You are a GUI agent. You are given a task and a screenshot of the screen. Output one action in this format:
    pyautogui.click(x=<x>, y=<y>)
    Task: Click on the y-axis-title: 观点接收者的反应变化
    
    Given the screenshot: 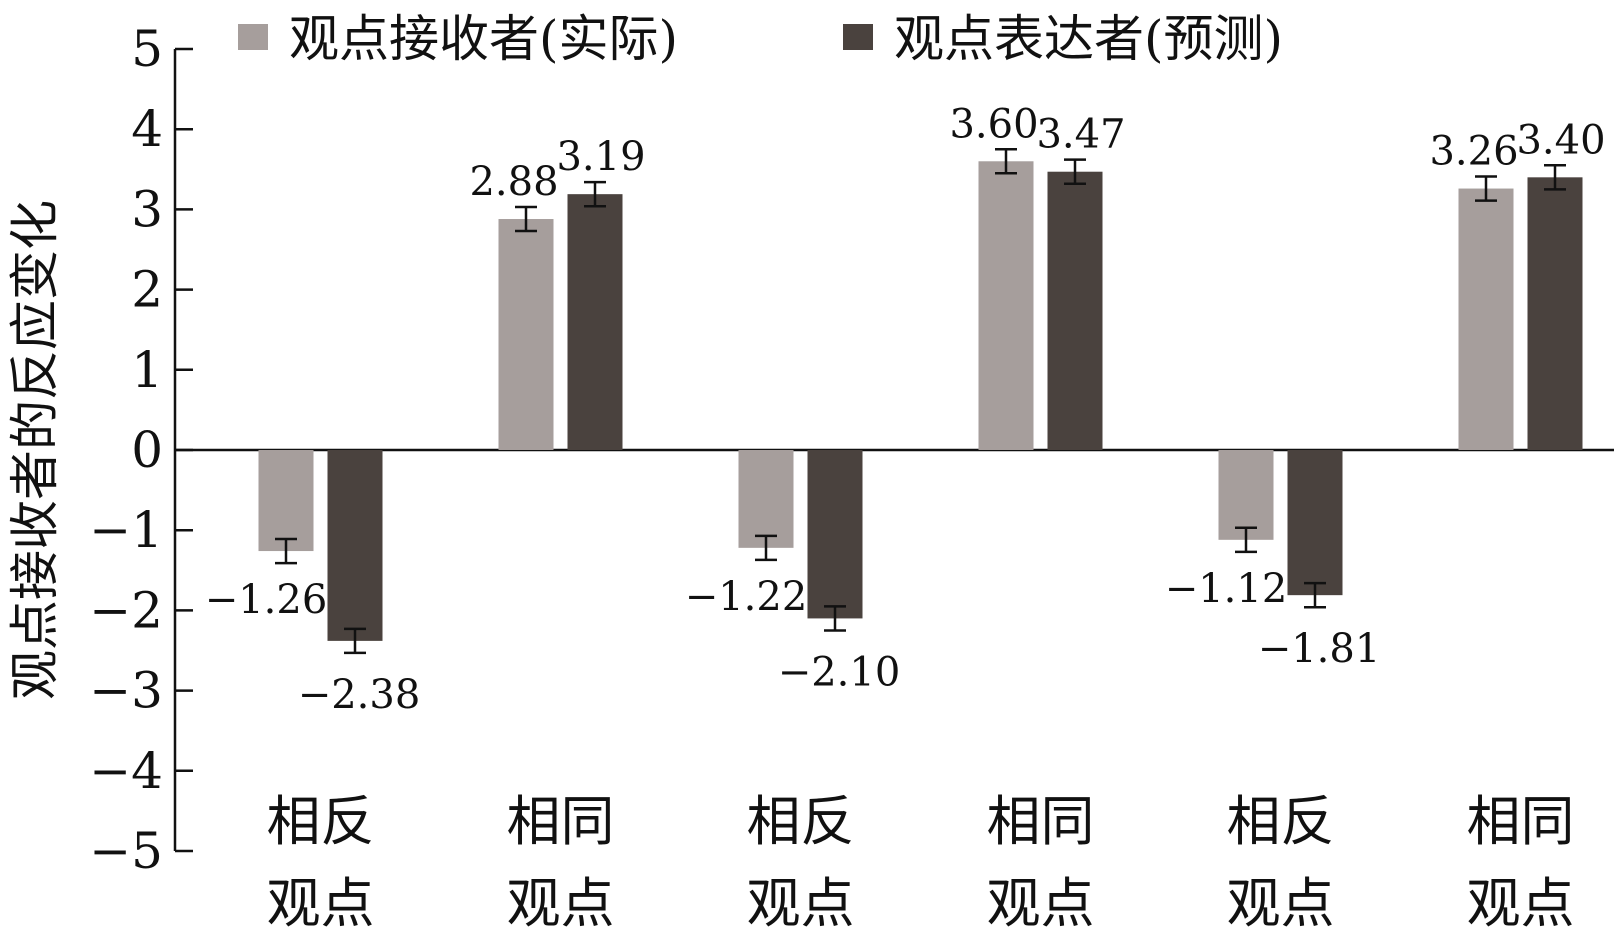 What is the action you would take?
    pyautogui.click(x=35, y=450)
    